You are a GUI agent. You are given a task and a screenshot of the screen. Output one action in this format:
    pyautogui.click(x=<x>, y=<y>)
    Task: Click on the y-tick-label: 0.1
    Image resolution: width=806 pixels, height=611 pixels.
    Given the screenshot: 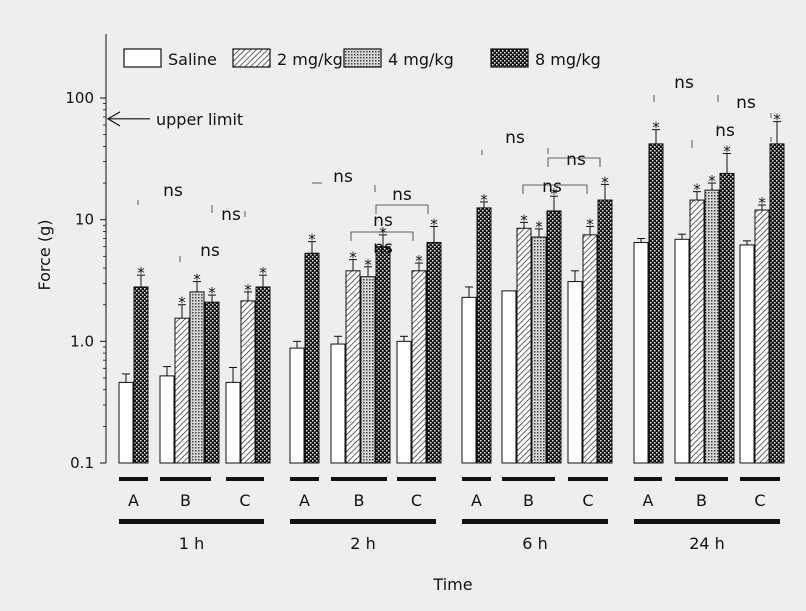 What is the action you would take?
    pyautogui.click(x=82, y=463)
    